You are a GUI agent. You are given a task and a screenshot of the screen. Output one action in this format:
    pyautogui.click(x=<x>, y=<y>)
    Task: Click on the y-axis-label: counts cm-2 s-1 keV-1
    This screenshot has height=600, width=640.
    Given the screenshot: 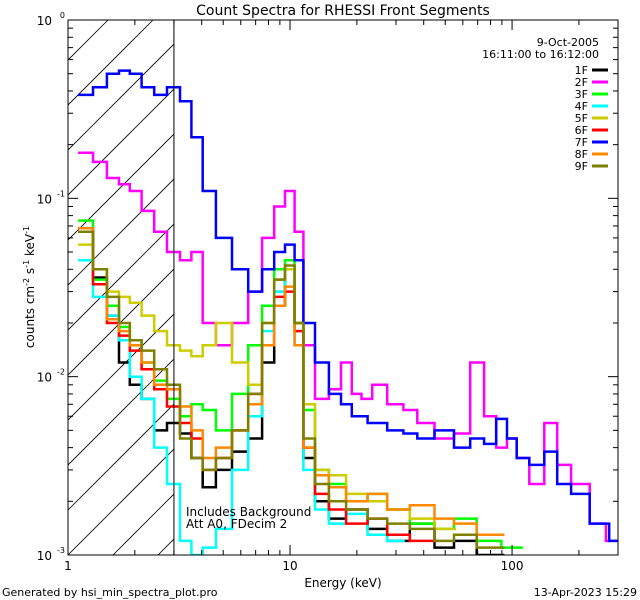 What is the action you would take?
    pyautogui.click(x=29, y=287)
    